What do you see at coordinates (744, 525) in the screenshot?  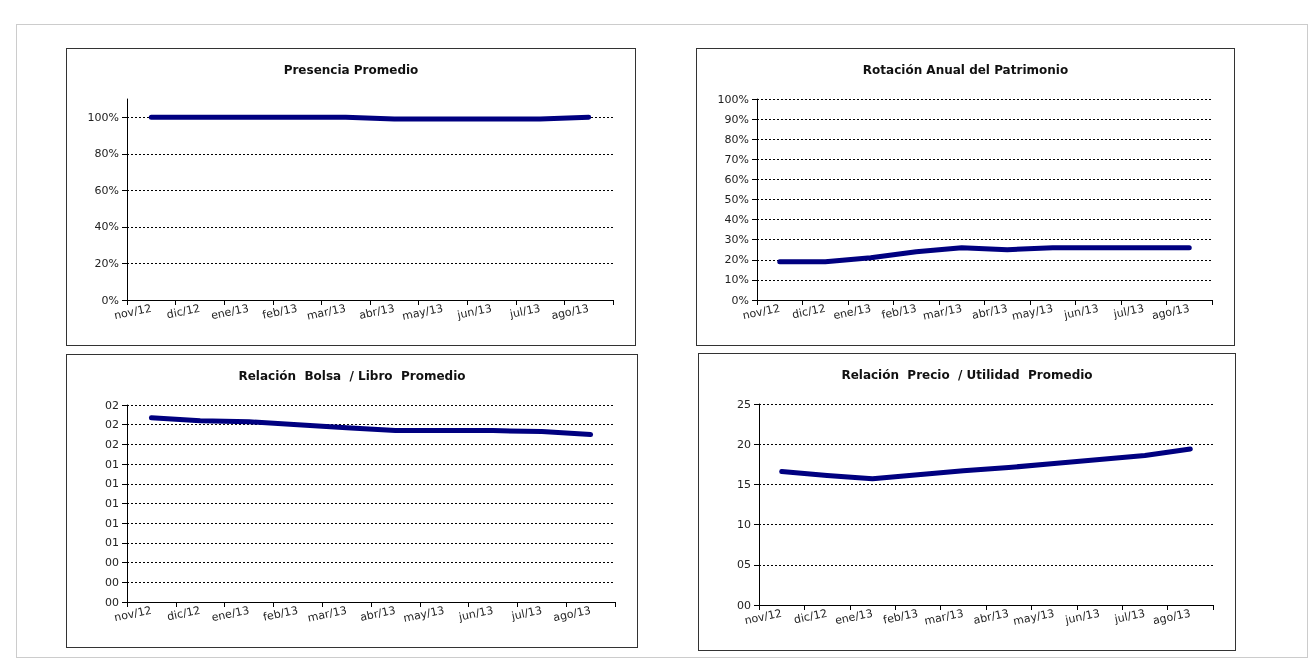 I see `y-tick-label: 10` at bounding box center [744, 525].